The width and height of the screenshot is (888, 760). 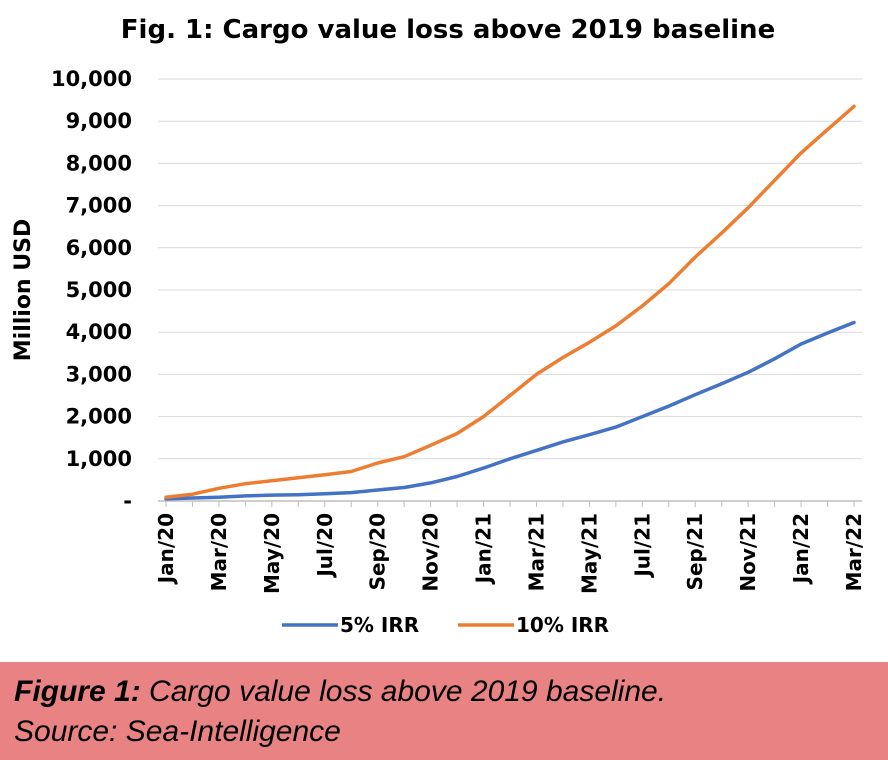 What do you see at coordinates (127, 501) in the screenshot?
I see `y-tick-label: -` at bounding box center [127, 501].